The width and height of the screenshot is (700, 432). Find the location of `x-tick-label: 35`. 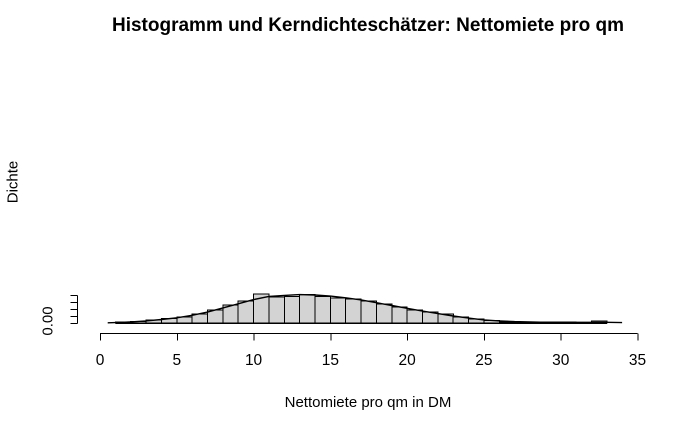

x-tick-label: 35 is located at coordinates (637, 360).